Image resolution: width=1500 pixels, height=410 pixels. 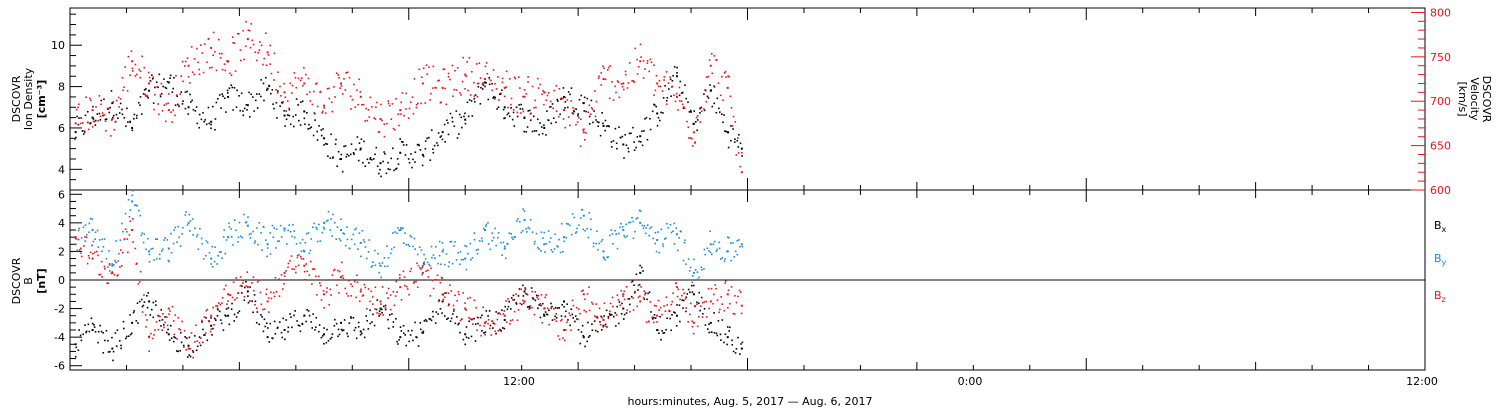 I want to click on legend-bz-label: B, so click(x=1438, y=295).